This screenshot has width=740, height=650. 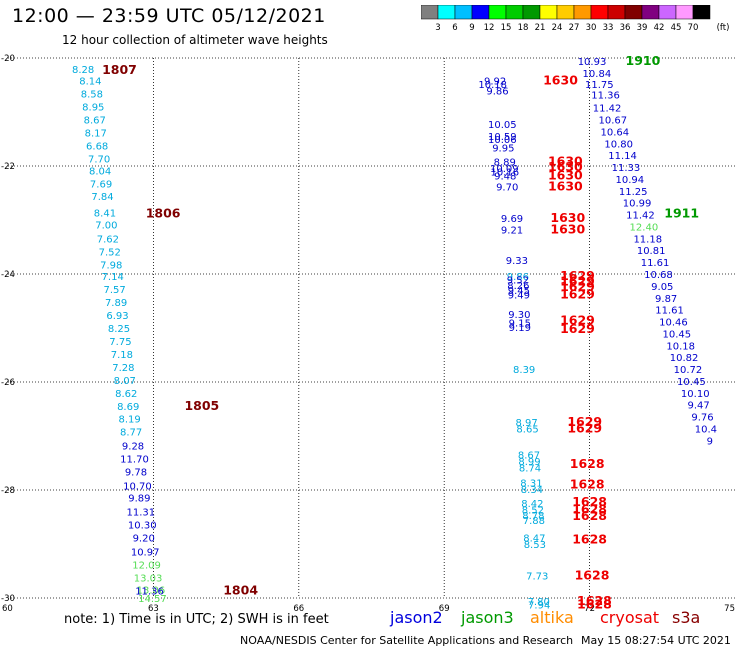 I want to click on wave-height-label: 11.14, so click(x=622, y=156).